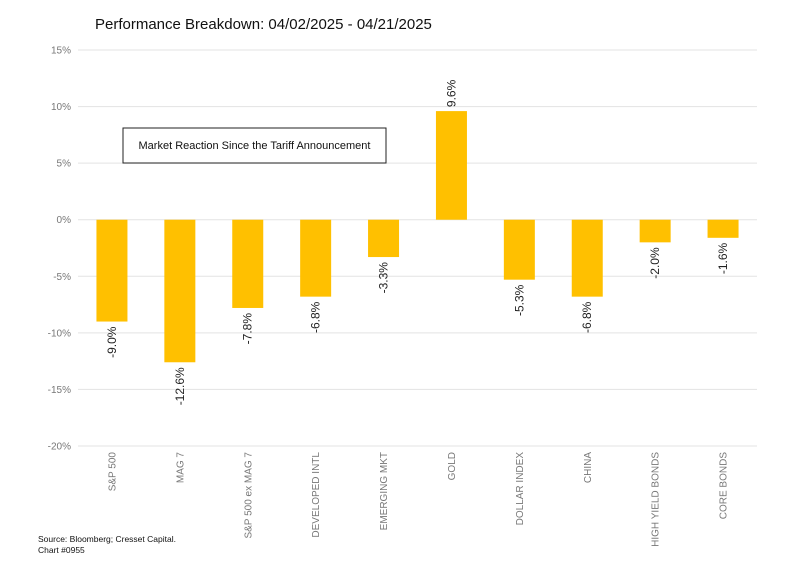 This screenshot has height=580, width=798. I want to click on y-axis-tick-labels: 15% 10% 5% 0% -5% -10% -15% -20%, so click(59, 249).